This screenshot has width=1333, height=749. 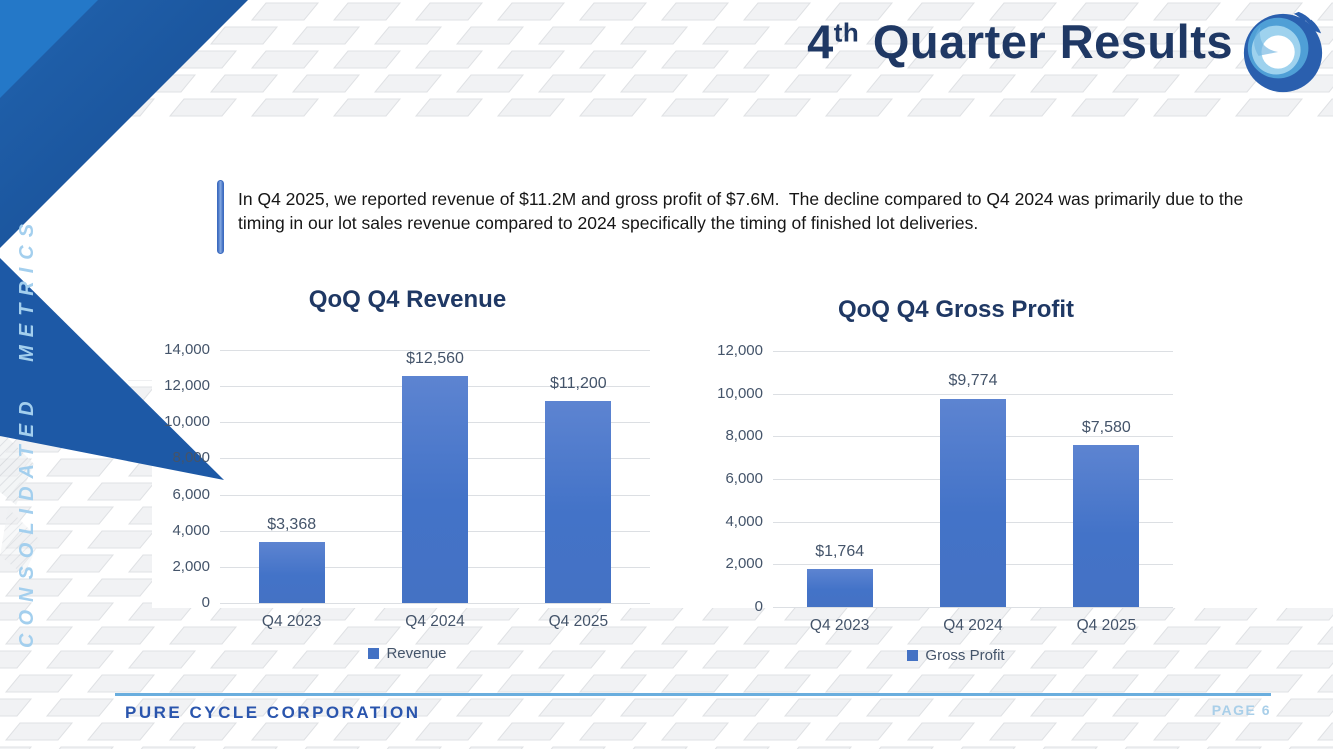 I want to click on ribbon-light-corner, so click(x=49, y=49).